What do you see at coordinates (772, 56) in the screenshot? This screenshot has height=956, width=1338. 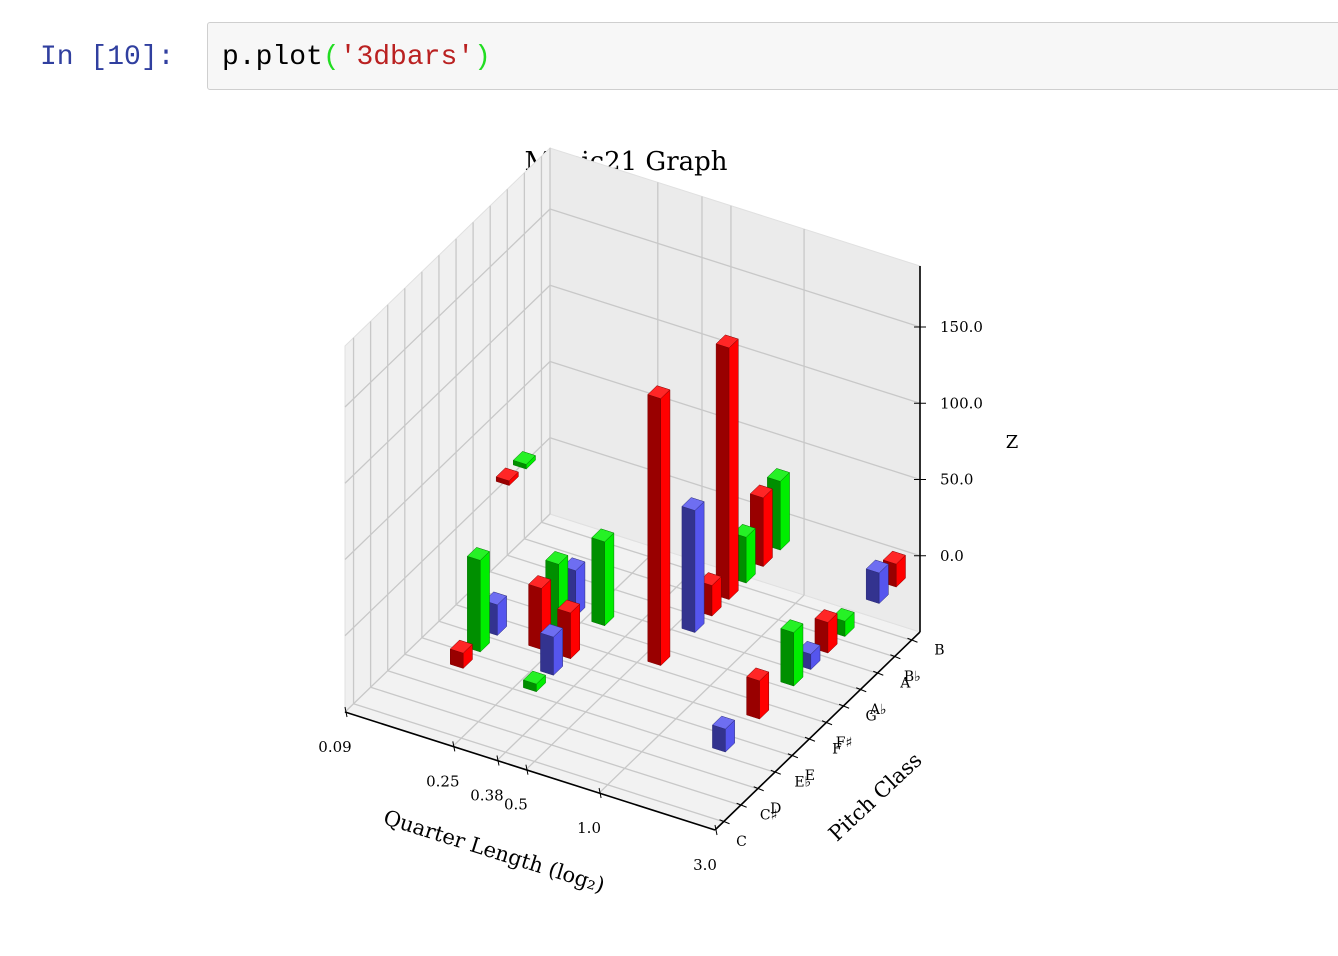 I see `code-input: p.plot('3dbars')` at bounding box center [772, 56].